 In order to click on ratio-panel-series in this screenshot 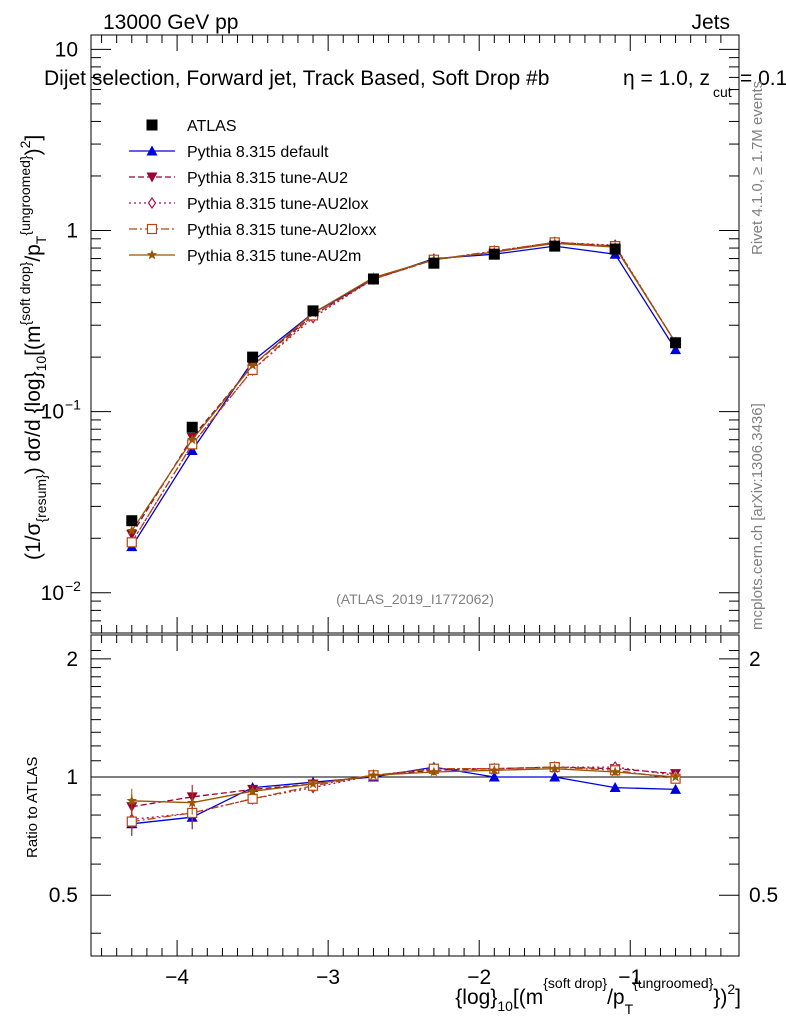, I will do `click(404, 798)`.